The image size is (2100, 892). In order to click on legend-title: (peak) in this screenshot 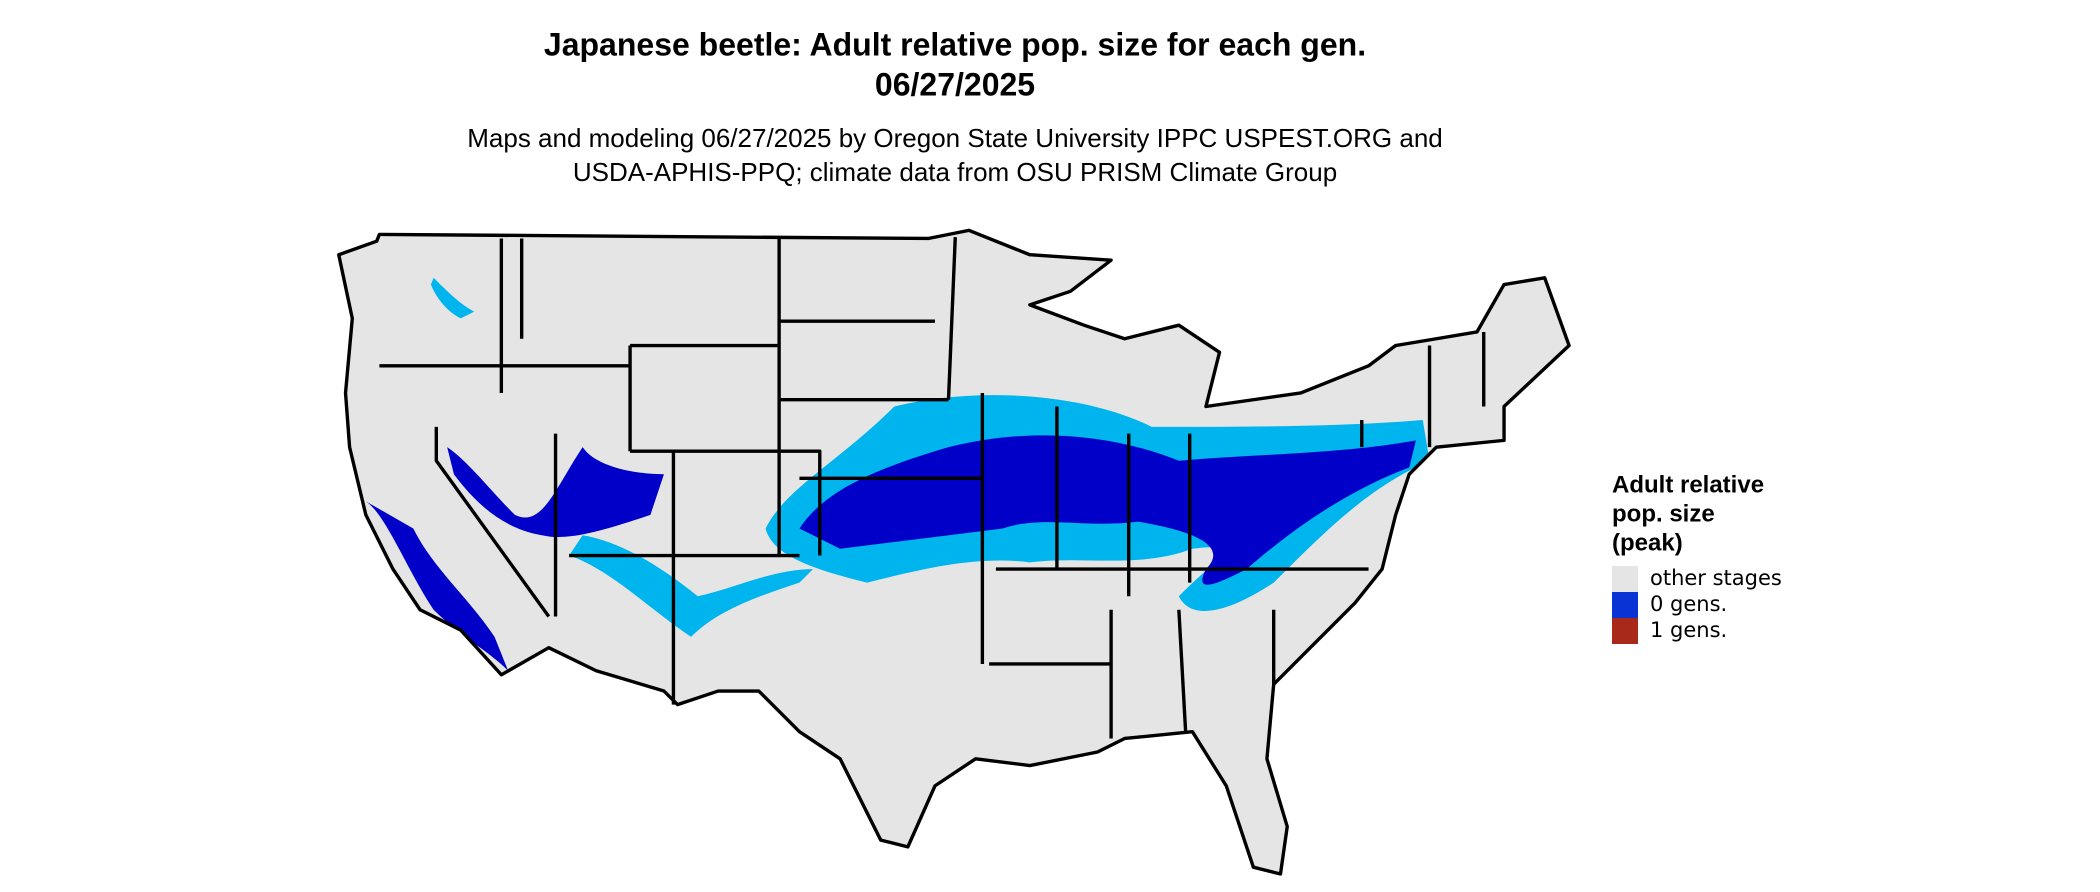, I will do `click(1647, 542)`.